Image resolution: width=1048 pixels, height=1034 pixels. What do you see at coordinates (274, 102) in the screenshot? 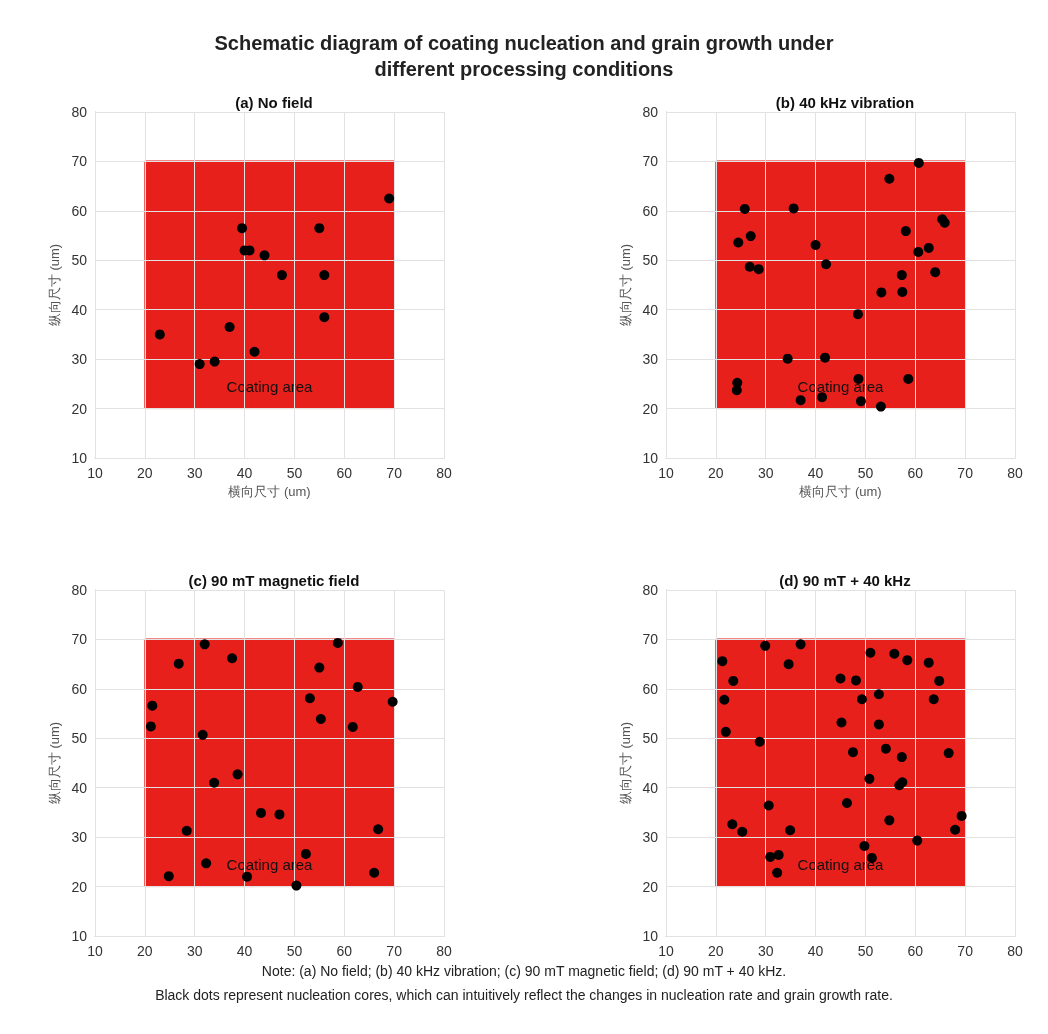
I see `chart-title: (a) No field` at bounding box center [274, 102].